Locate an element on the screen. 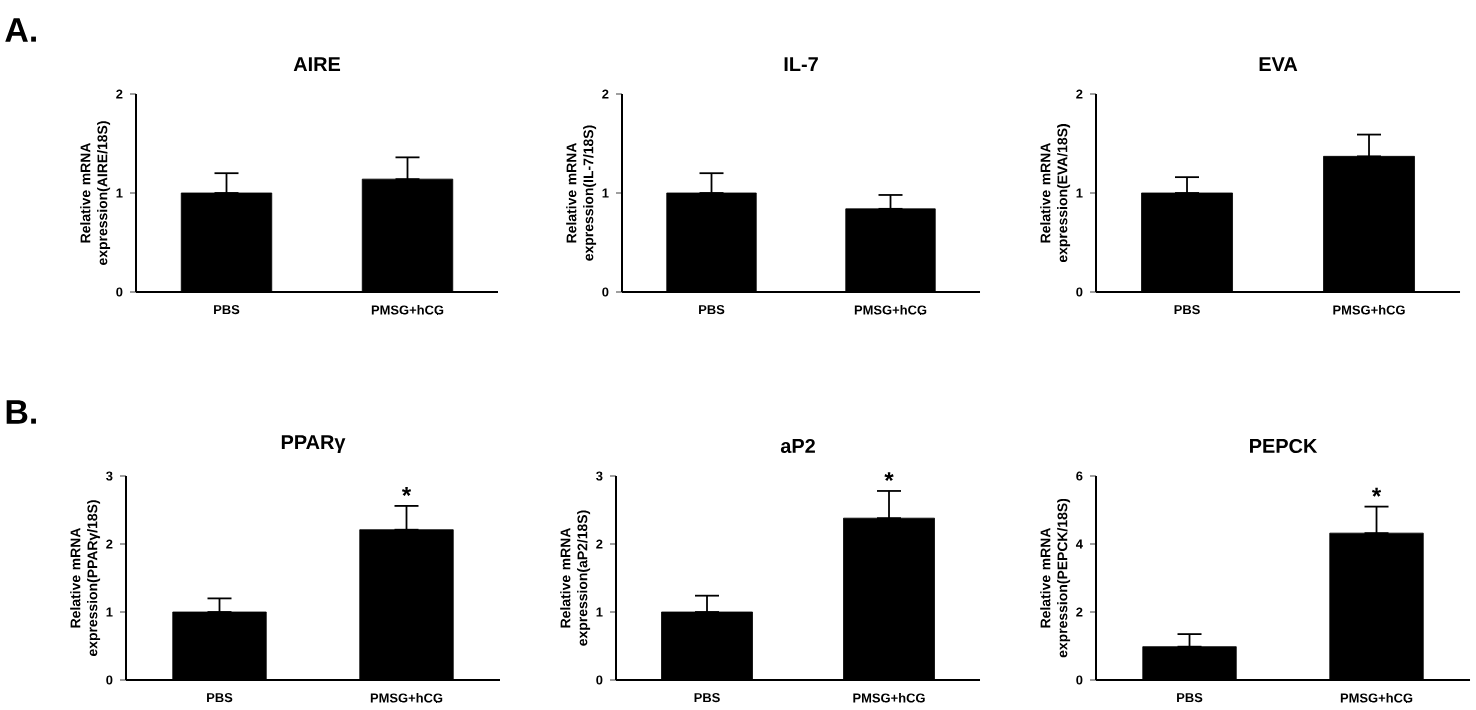 Image resolution: width=1476 pixels, height=710 pixels. chart-title: aP2 is located at coordinates (797, 445).